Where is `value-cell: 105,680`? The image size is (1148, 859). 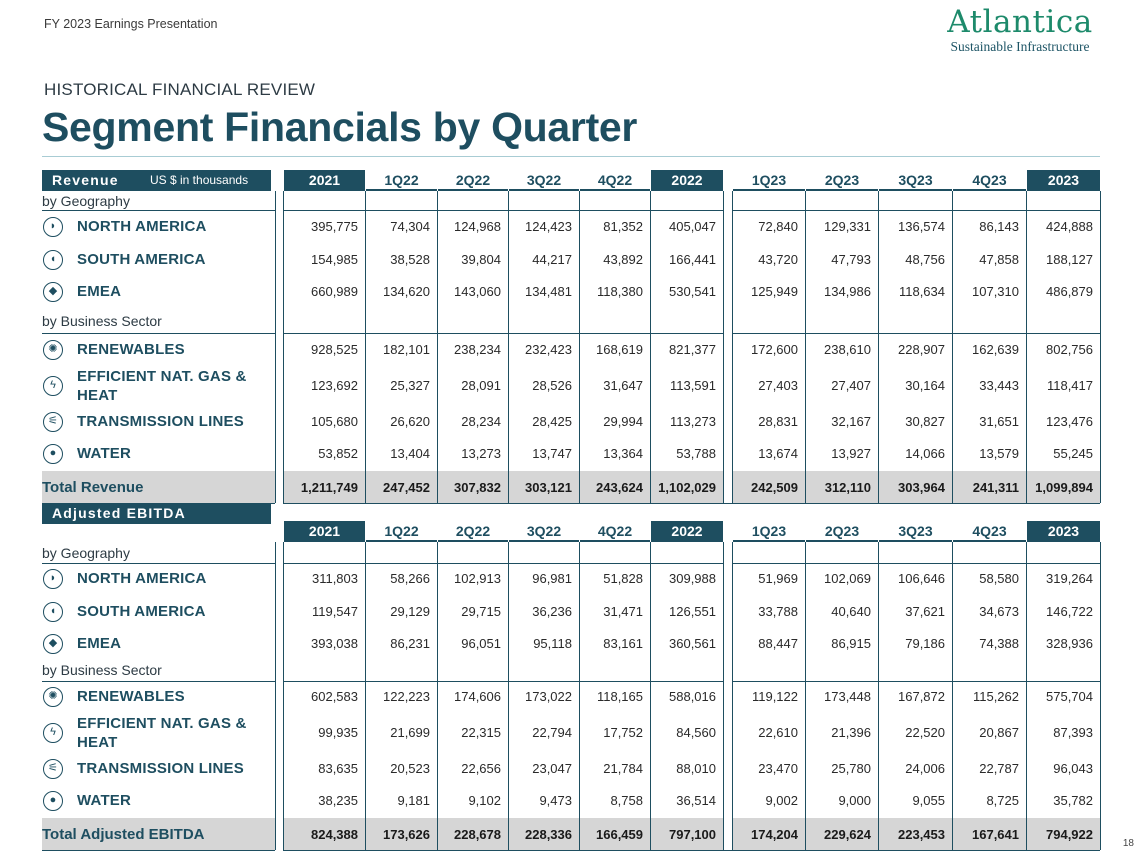 value-cell: 105,680 is located at coordinates (334, 421).